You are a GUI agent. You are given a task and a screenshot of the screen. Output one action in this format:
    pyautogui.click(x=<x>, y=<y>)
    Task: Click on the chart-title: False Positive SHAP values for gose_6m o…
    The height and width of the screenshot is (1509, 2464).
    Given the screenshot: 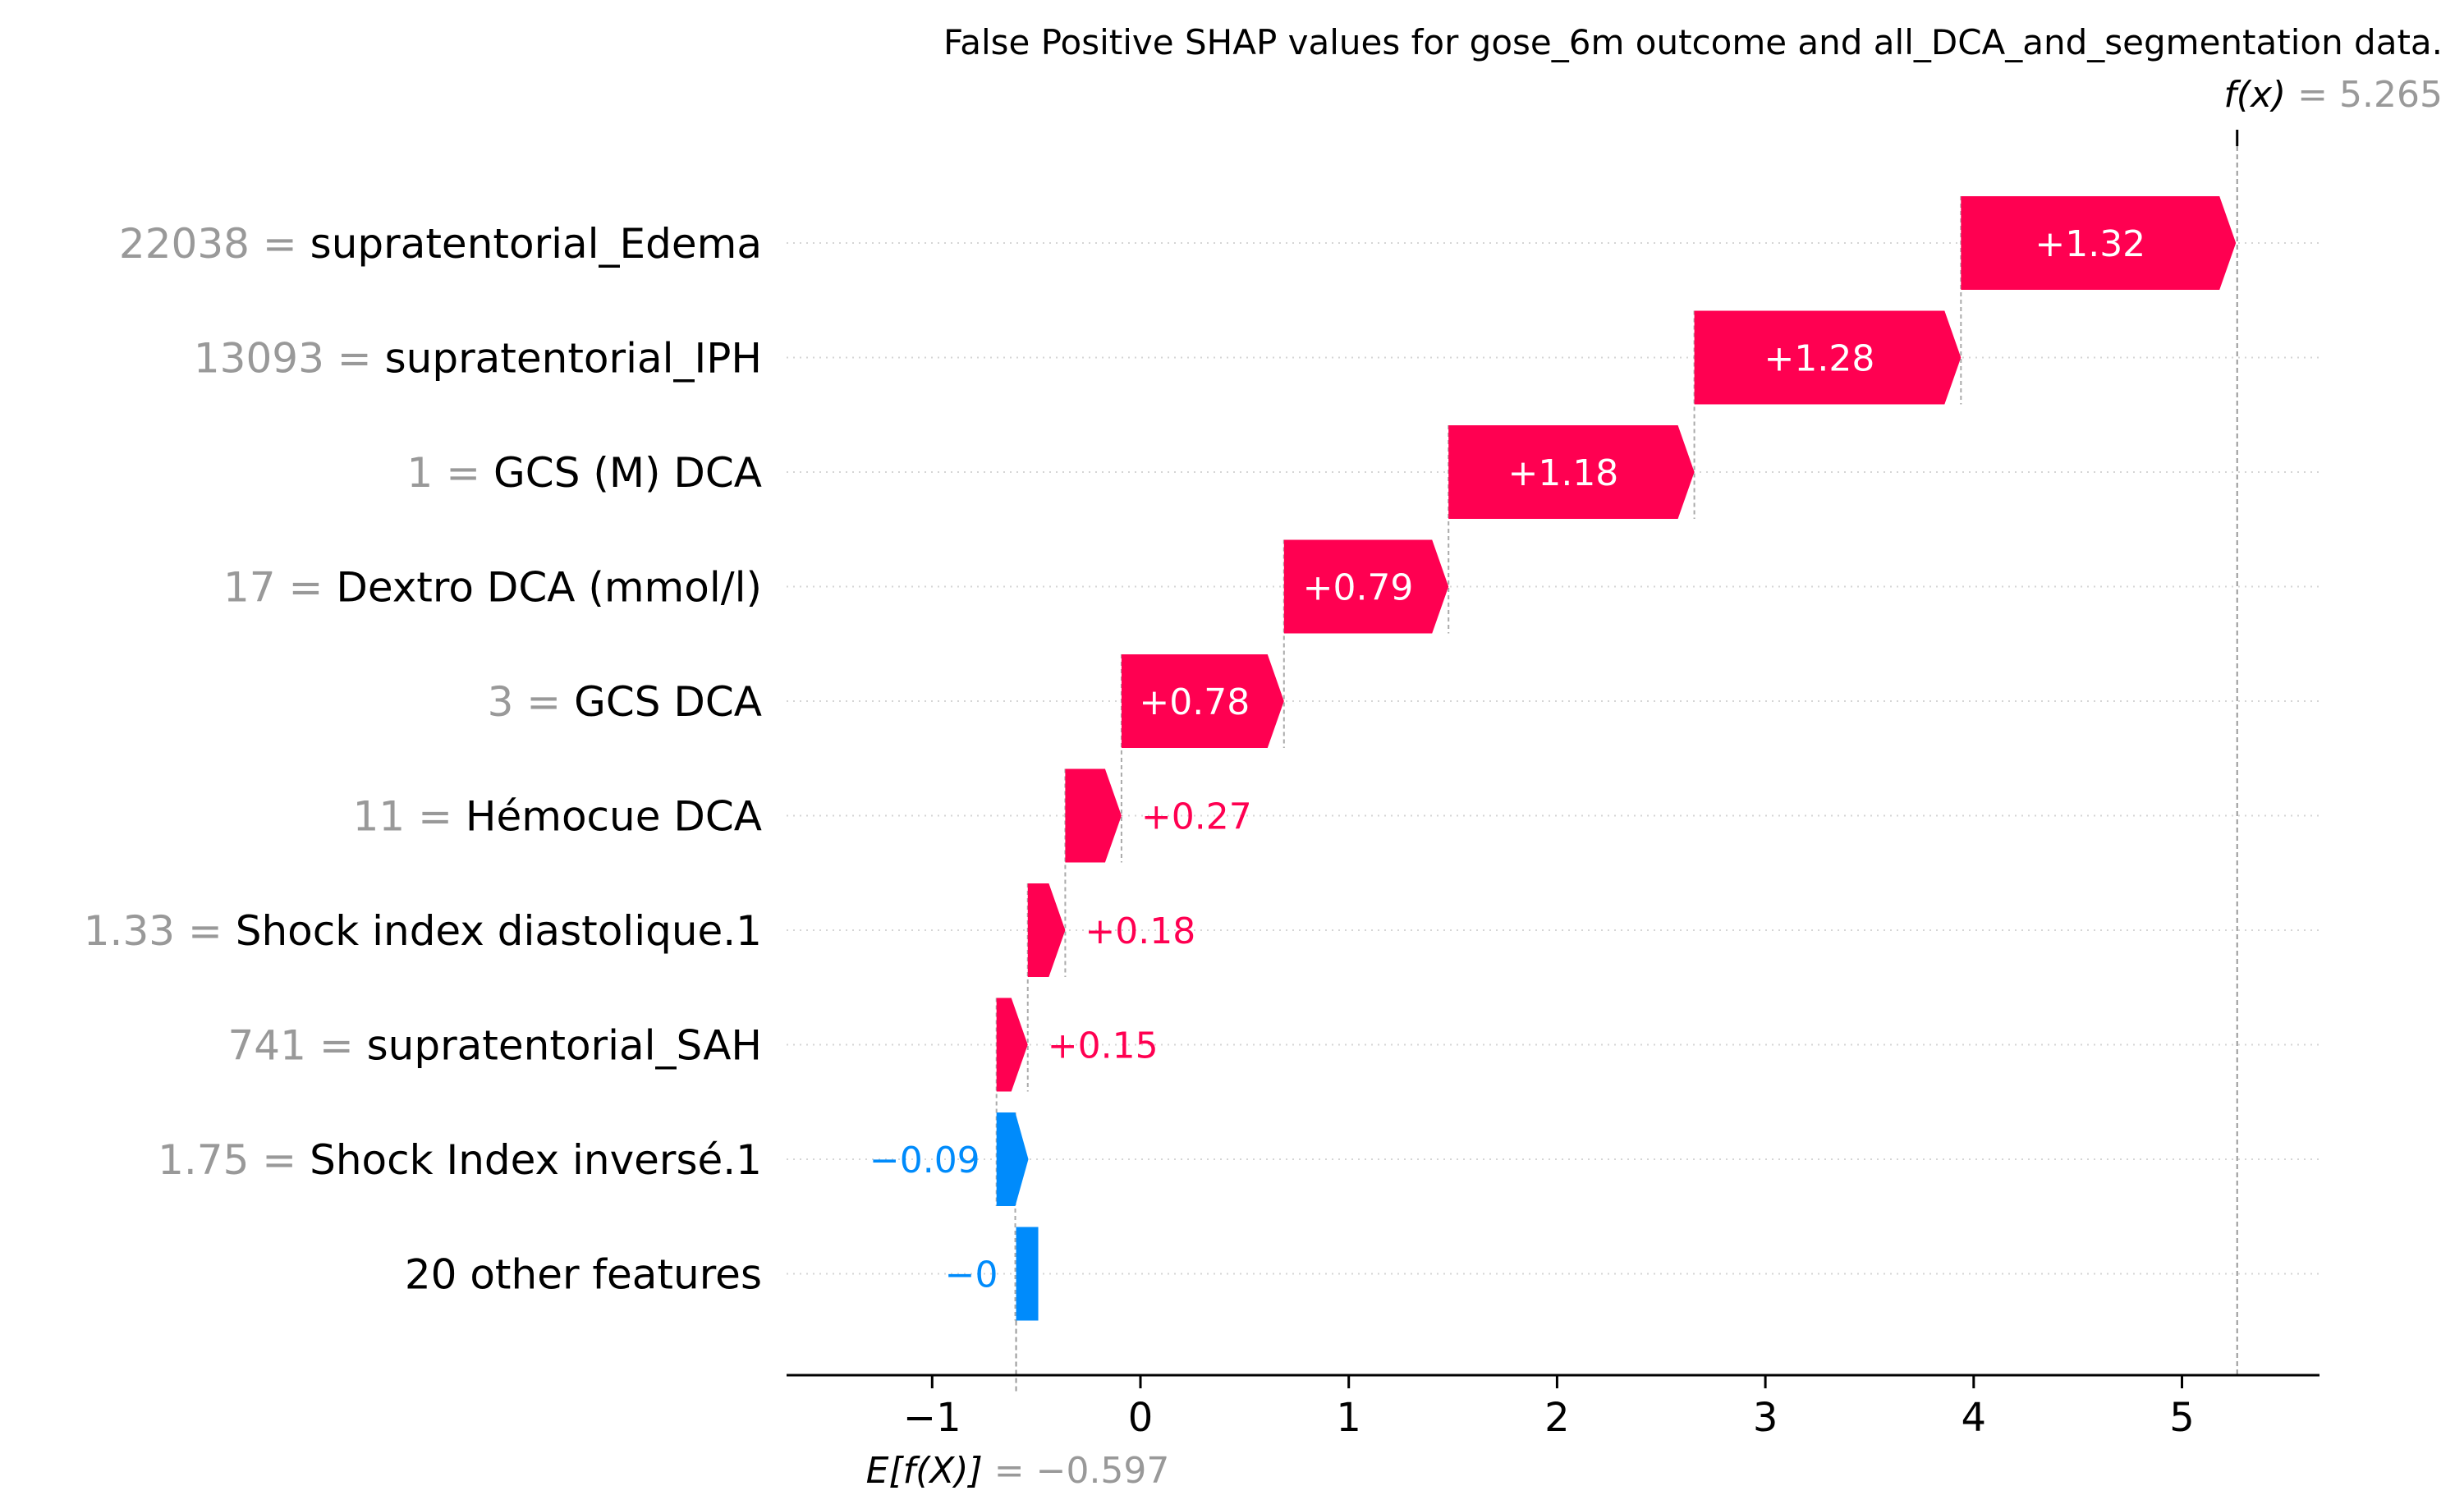 What is the action you would take?
    pyautogui.click(x=1693, y=42)
    